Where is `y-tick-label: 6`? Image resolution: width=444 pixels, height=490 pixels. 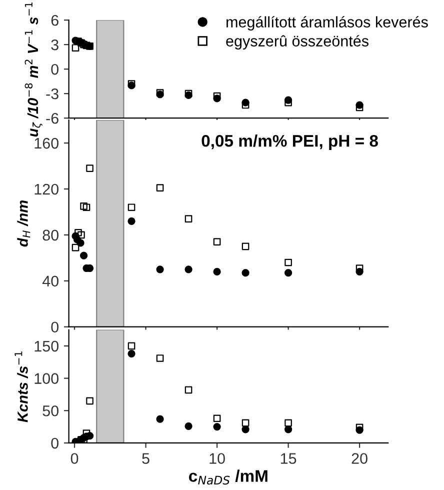 y-tick-label: 6 is located at coordinates (54, 20).